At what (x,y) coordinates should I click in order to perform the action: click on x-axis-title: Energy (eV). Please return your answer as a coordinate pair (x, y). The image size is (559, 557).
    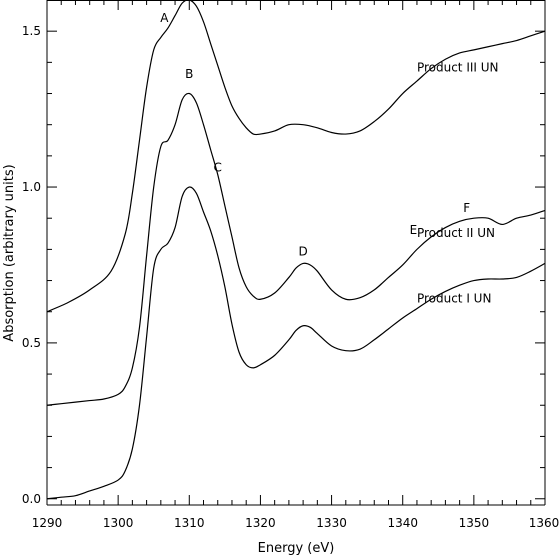
    Looking at the image, I should click on (296, 548).